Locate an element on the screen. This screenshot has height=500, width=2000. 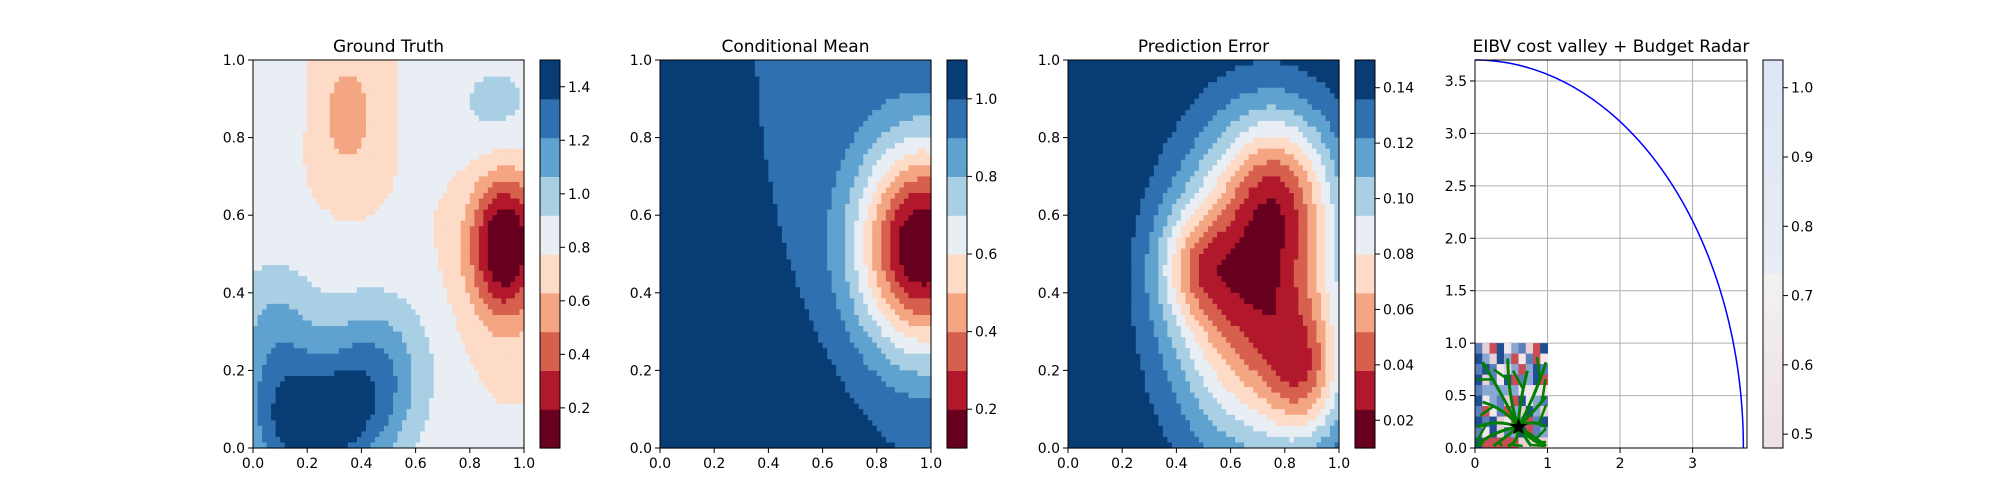
y-tick-label: 0.6 is located at coordinates (234, 216).